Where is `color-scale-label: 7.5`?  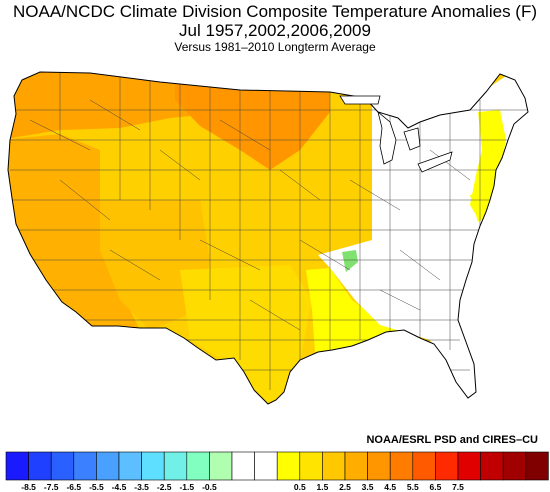
color-scale-label: 7.5 is located at coordinates (458, 487).